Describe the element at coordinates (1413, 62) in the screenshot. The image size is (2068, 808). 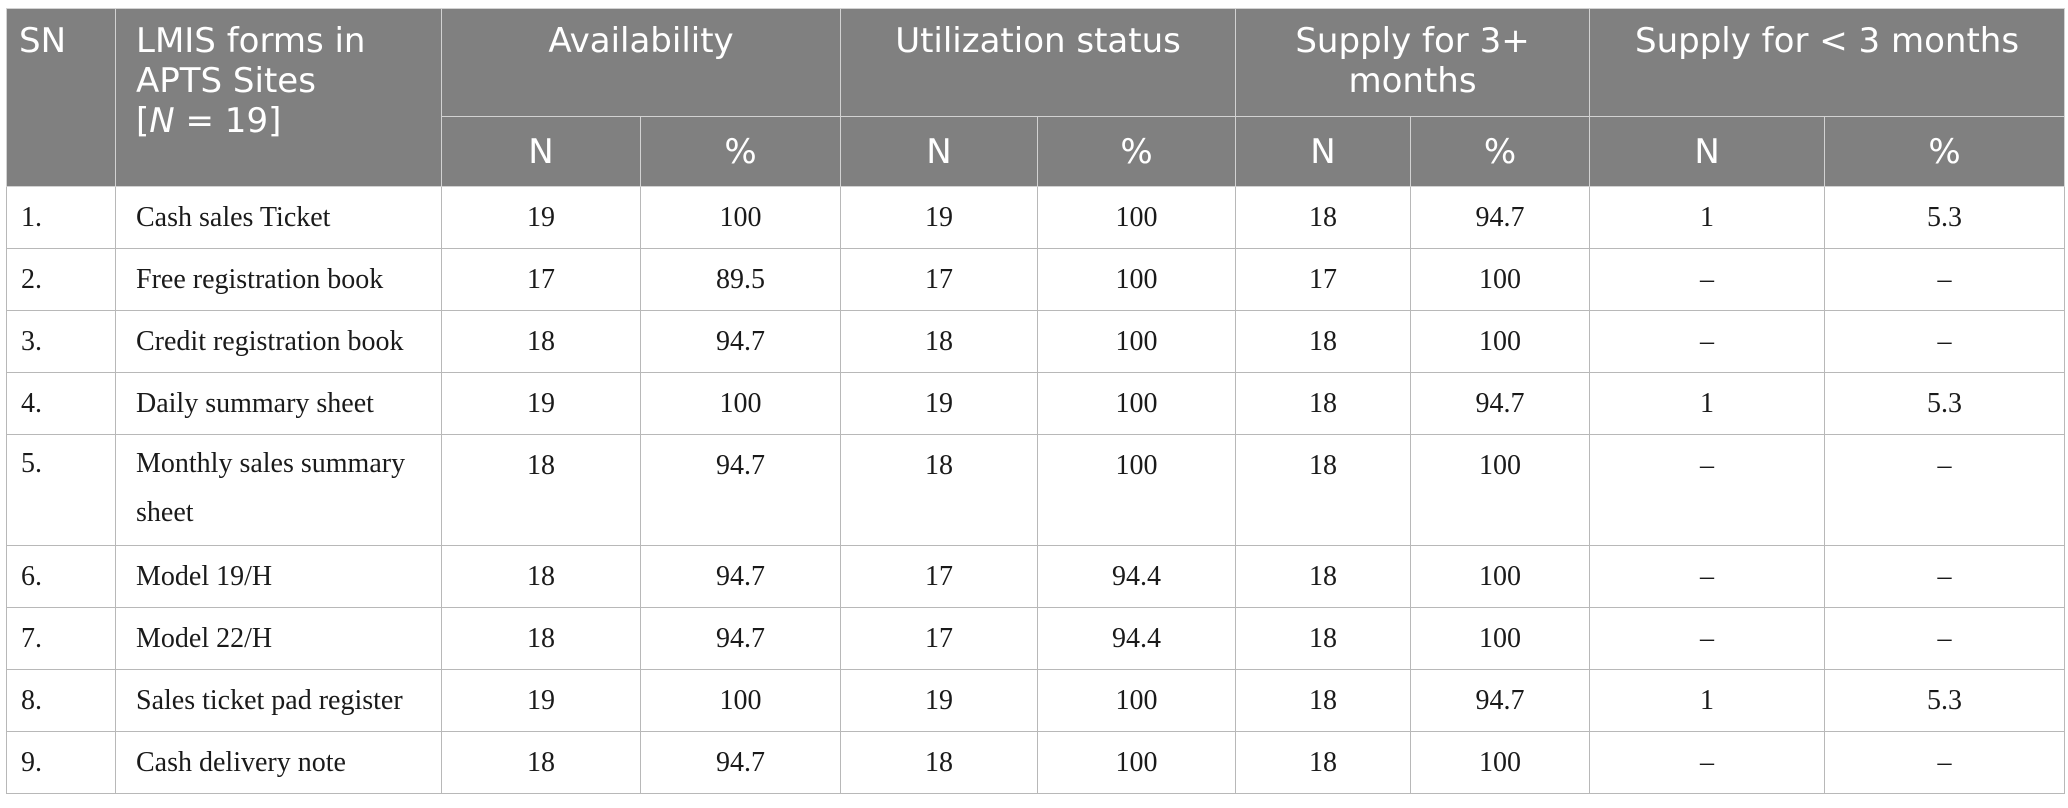
I see `header-supply-3plus: Supply for 3+ months` at that location.